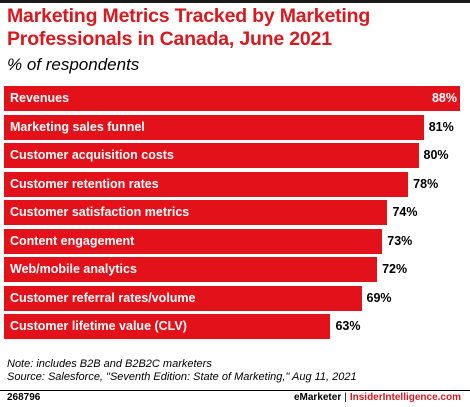 The width and height of the screenshot is (470, 407). I want to click on brand-emarketer: eMarketer, so click(317, 397).